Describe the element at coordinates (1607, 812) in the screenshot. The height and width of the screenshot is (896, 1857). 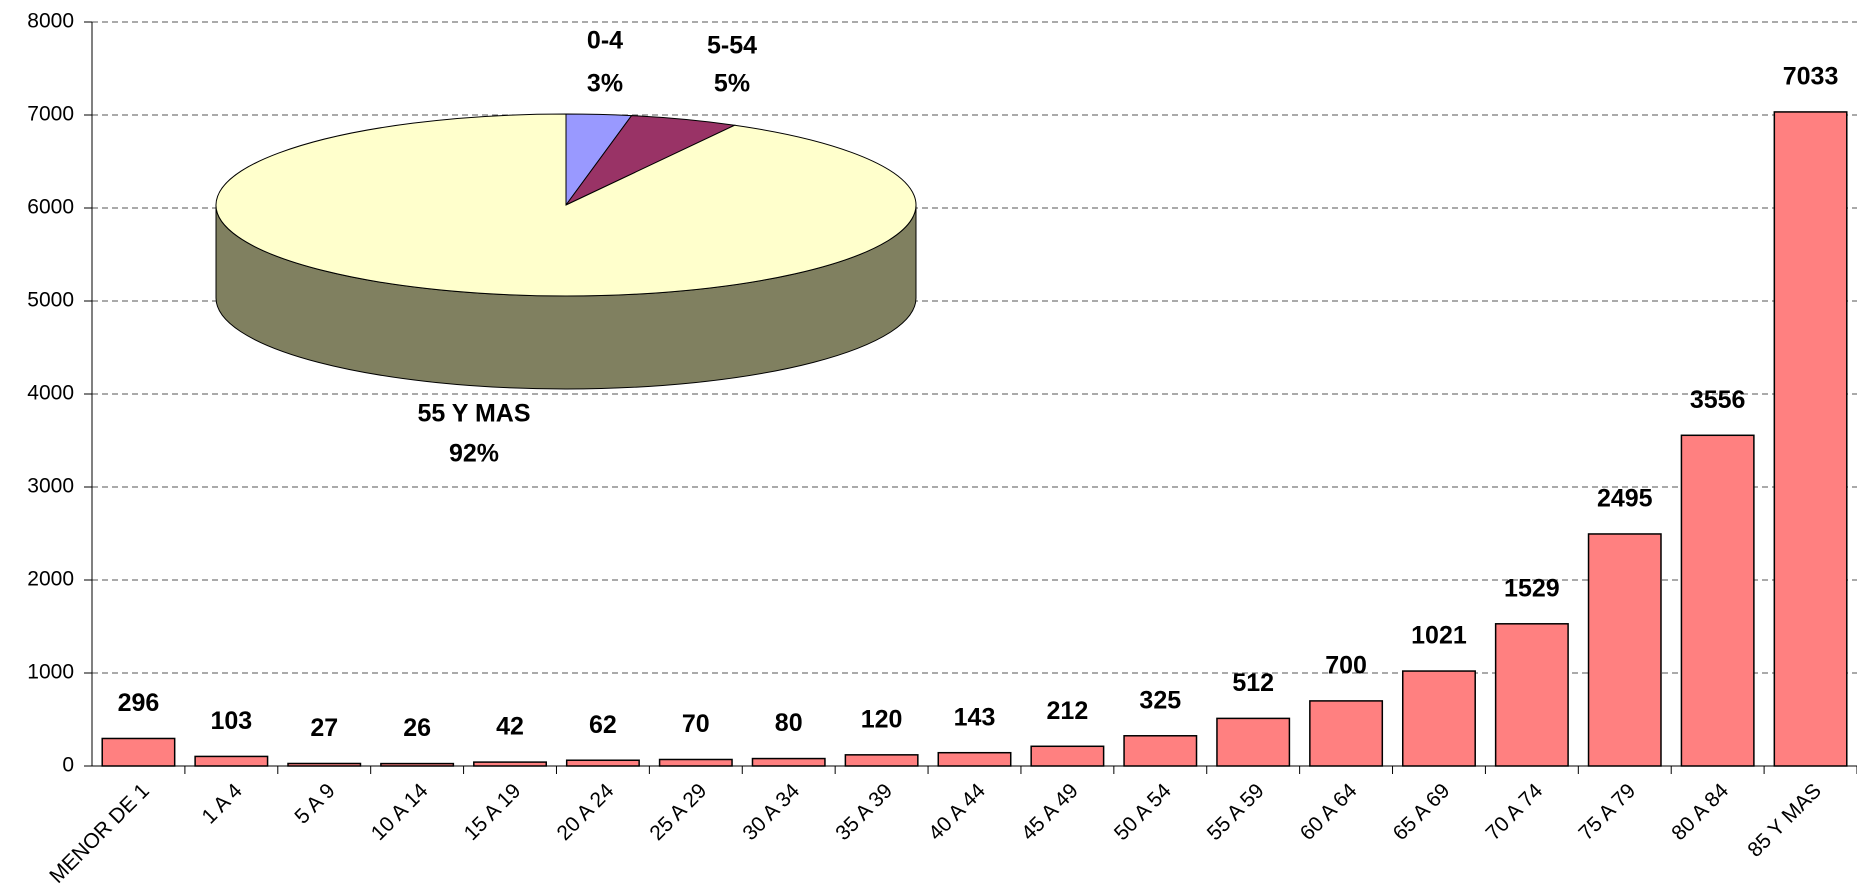
I see `x-tick-label: 75 A 79` at that location.